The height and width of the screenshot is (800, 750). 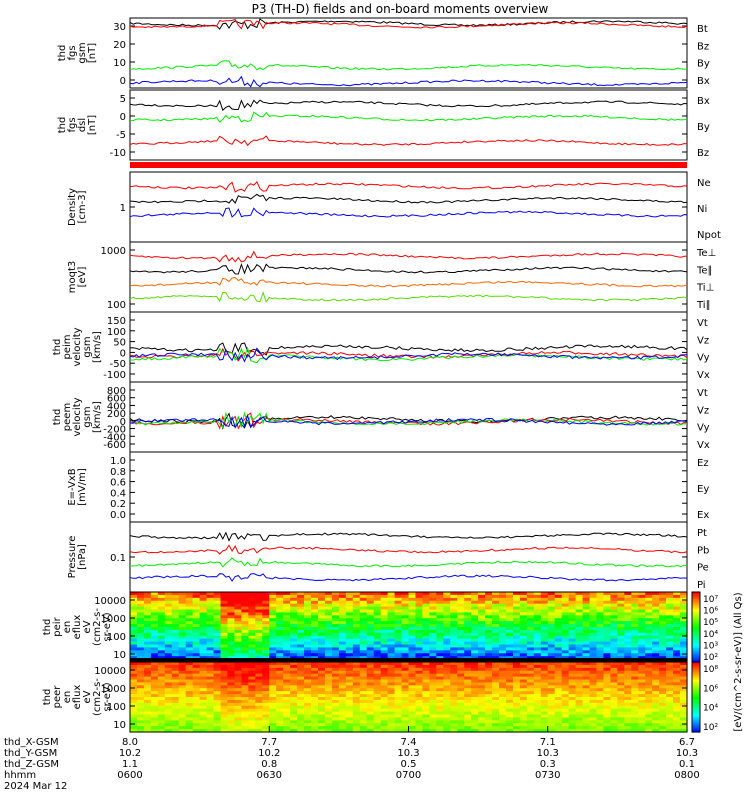 What do you see at coordinates (409, 697) in the screenshot?
I see `spectrogram` at bounding box center [409, 697].